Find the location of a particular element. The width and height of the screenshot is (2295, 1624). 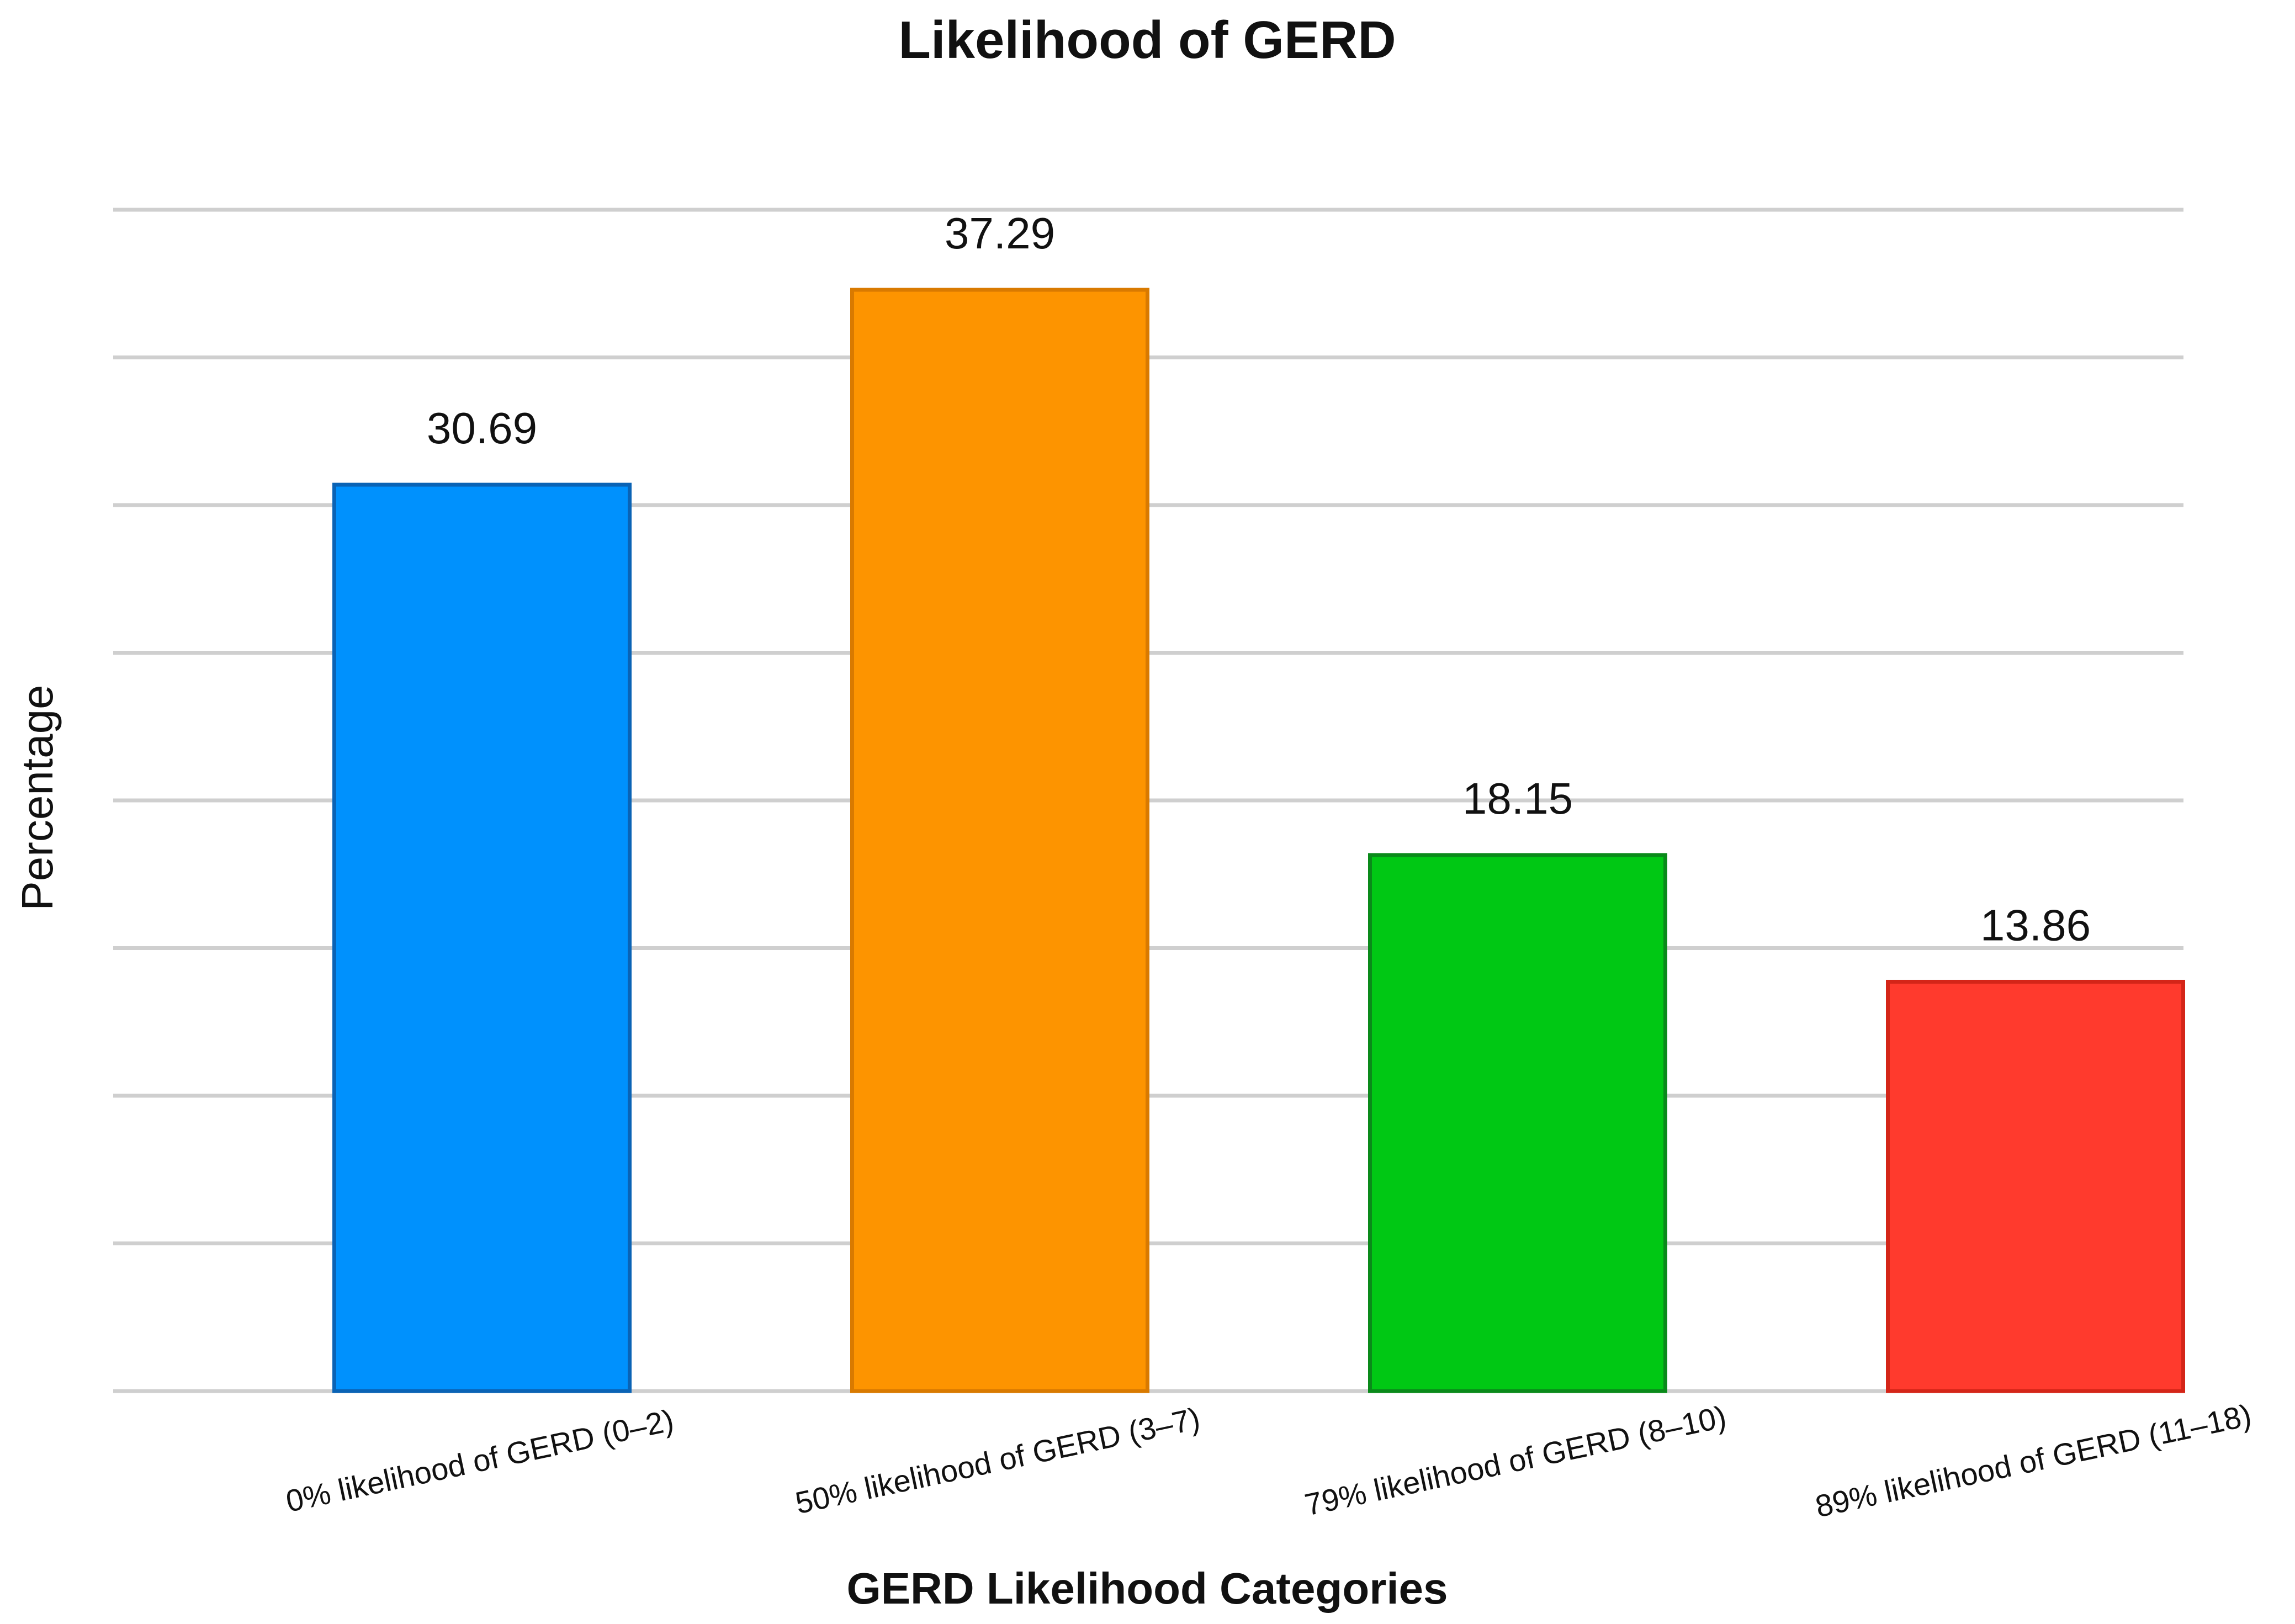

x-tick-label: 79% likelihood of GERD (8–10) is located at coordinates (1515, 1460).